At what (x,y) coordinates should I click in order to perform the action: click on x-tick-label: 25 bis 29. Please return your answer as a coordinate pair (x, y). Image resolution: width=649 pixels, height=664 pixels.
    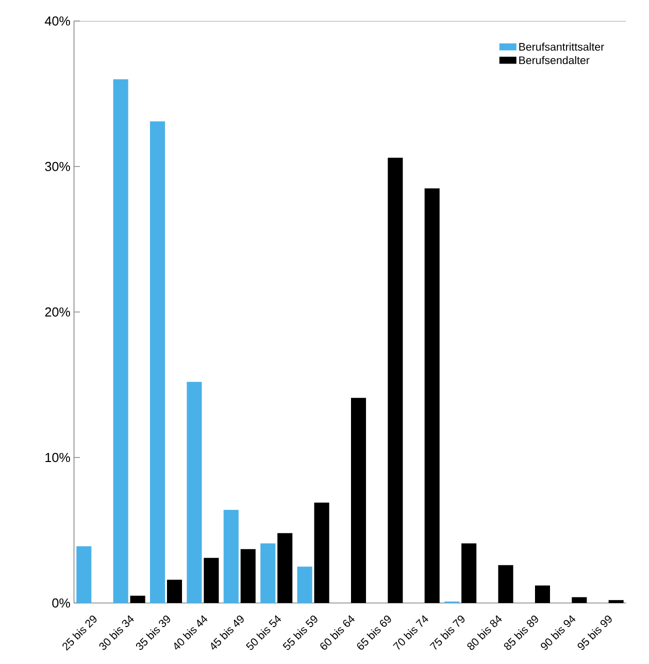
    Looking at the image, I should click on (79, 633).